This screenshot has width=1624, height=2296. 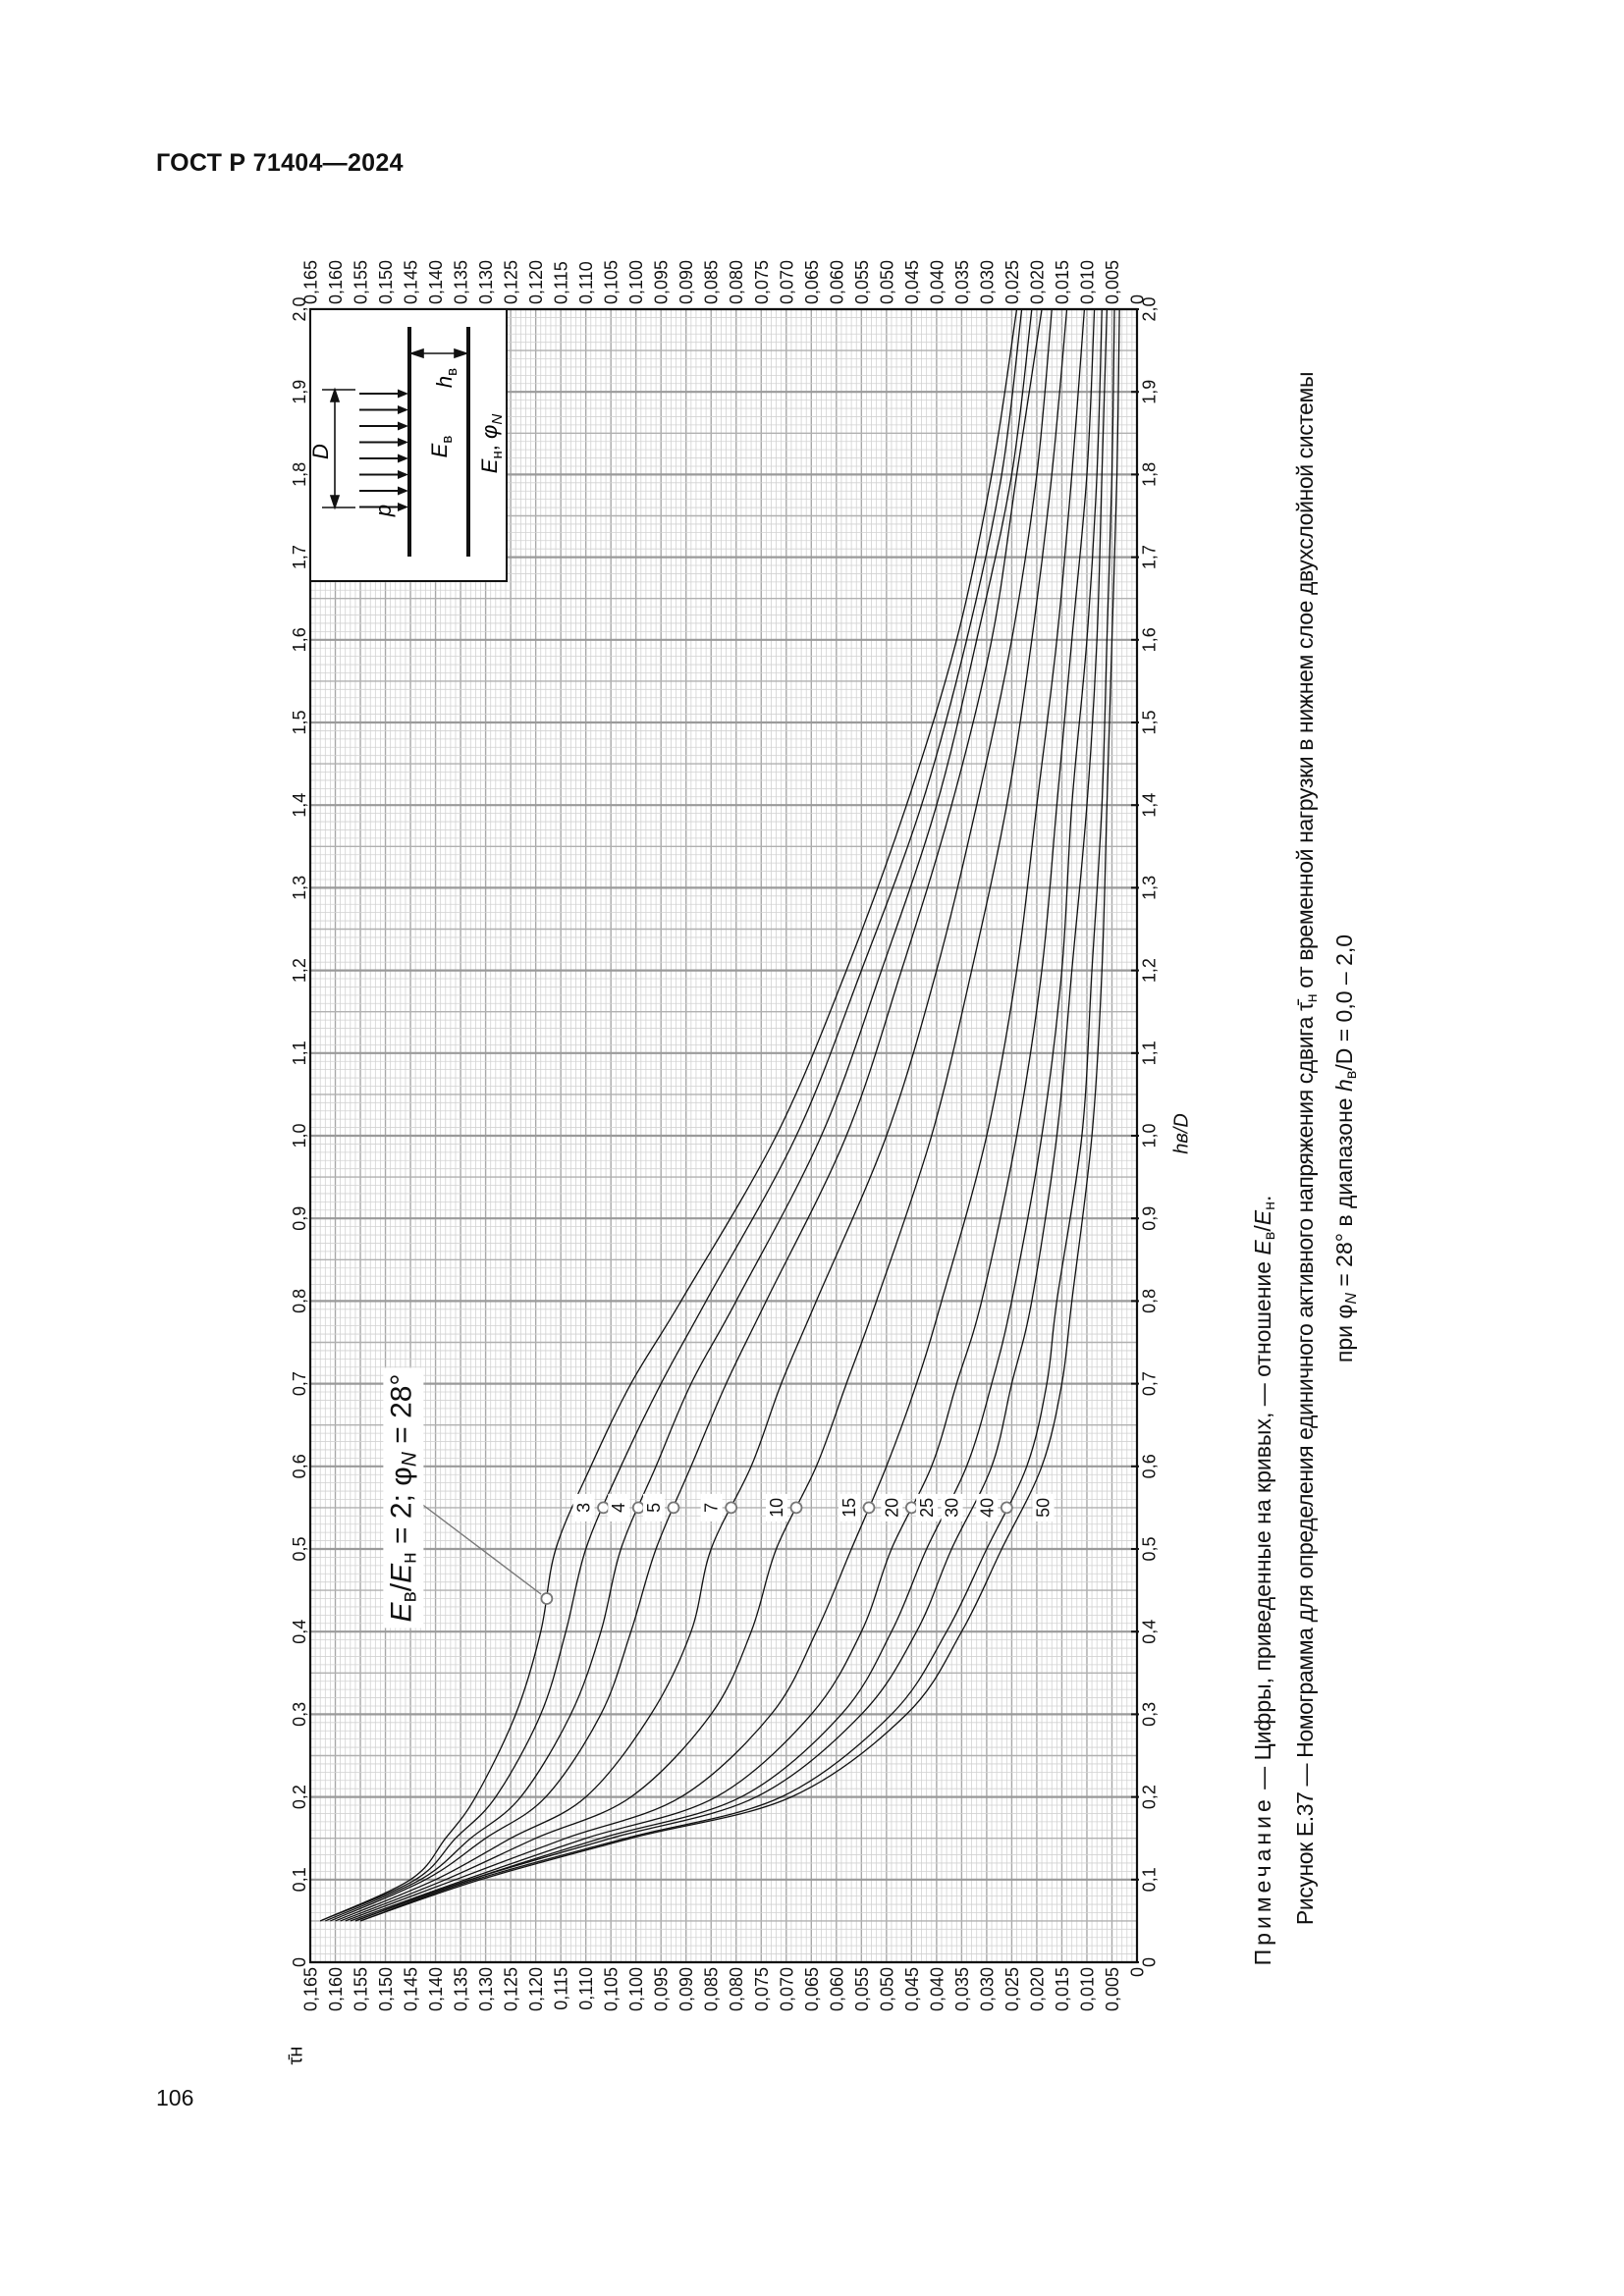 What do you see at coordinates (862, 282) in the screenshot?
I see `tick-label-tau-top: 0,055` at bounding box center [862, 282].